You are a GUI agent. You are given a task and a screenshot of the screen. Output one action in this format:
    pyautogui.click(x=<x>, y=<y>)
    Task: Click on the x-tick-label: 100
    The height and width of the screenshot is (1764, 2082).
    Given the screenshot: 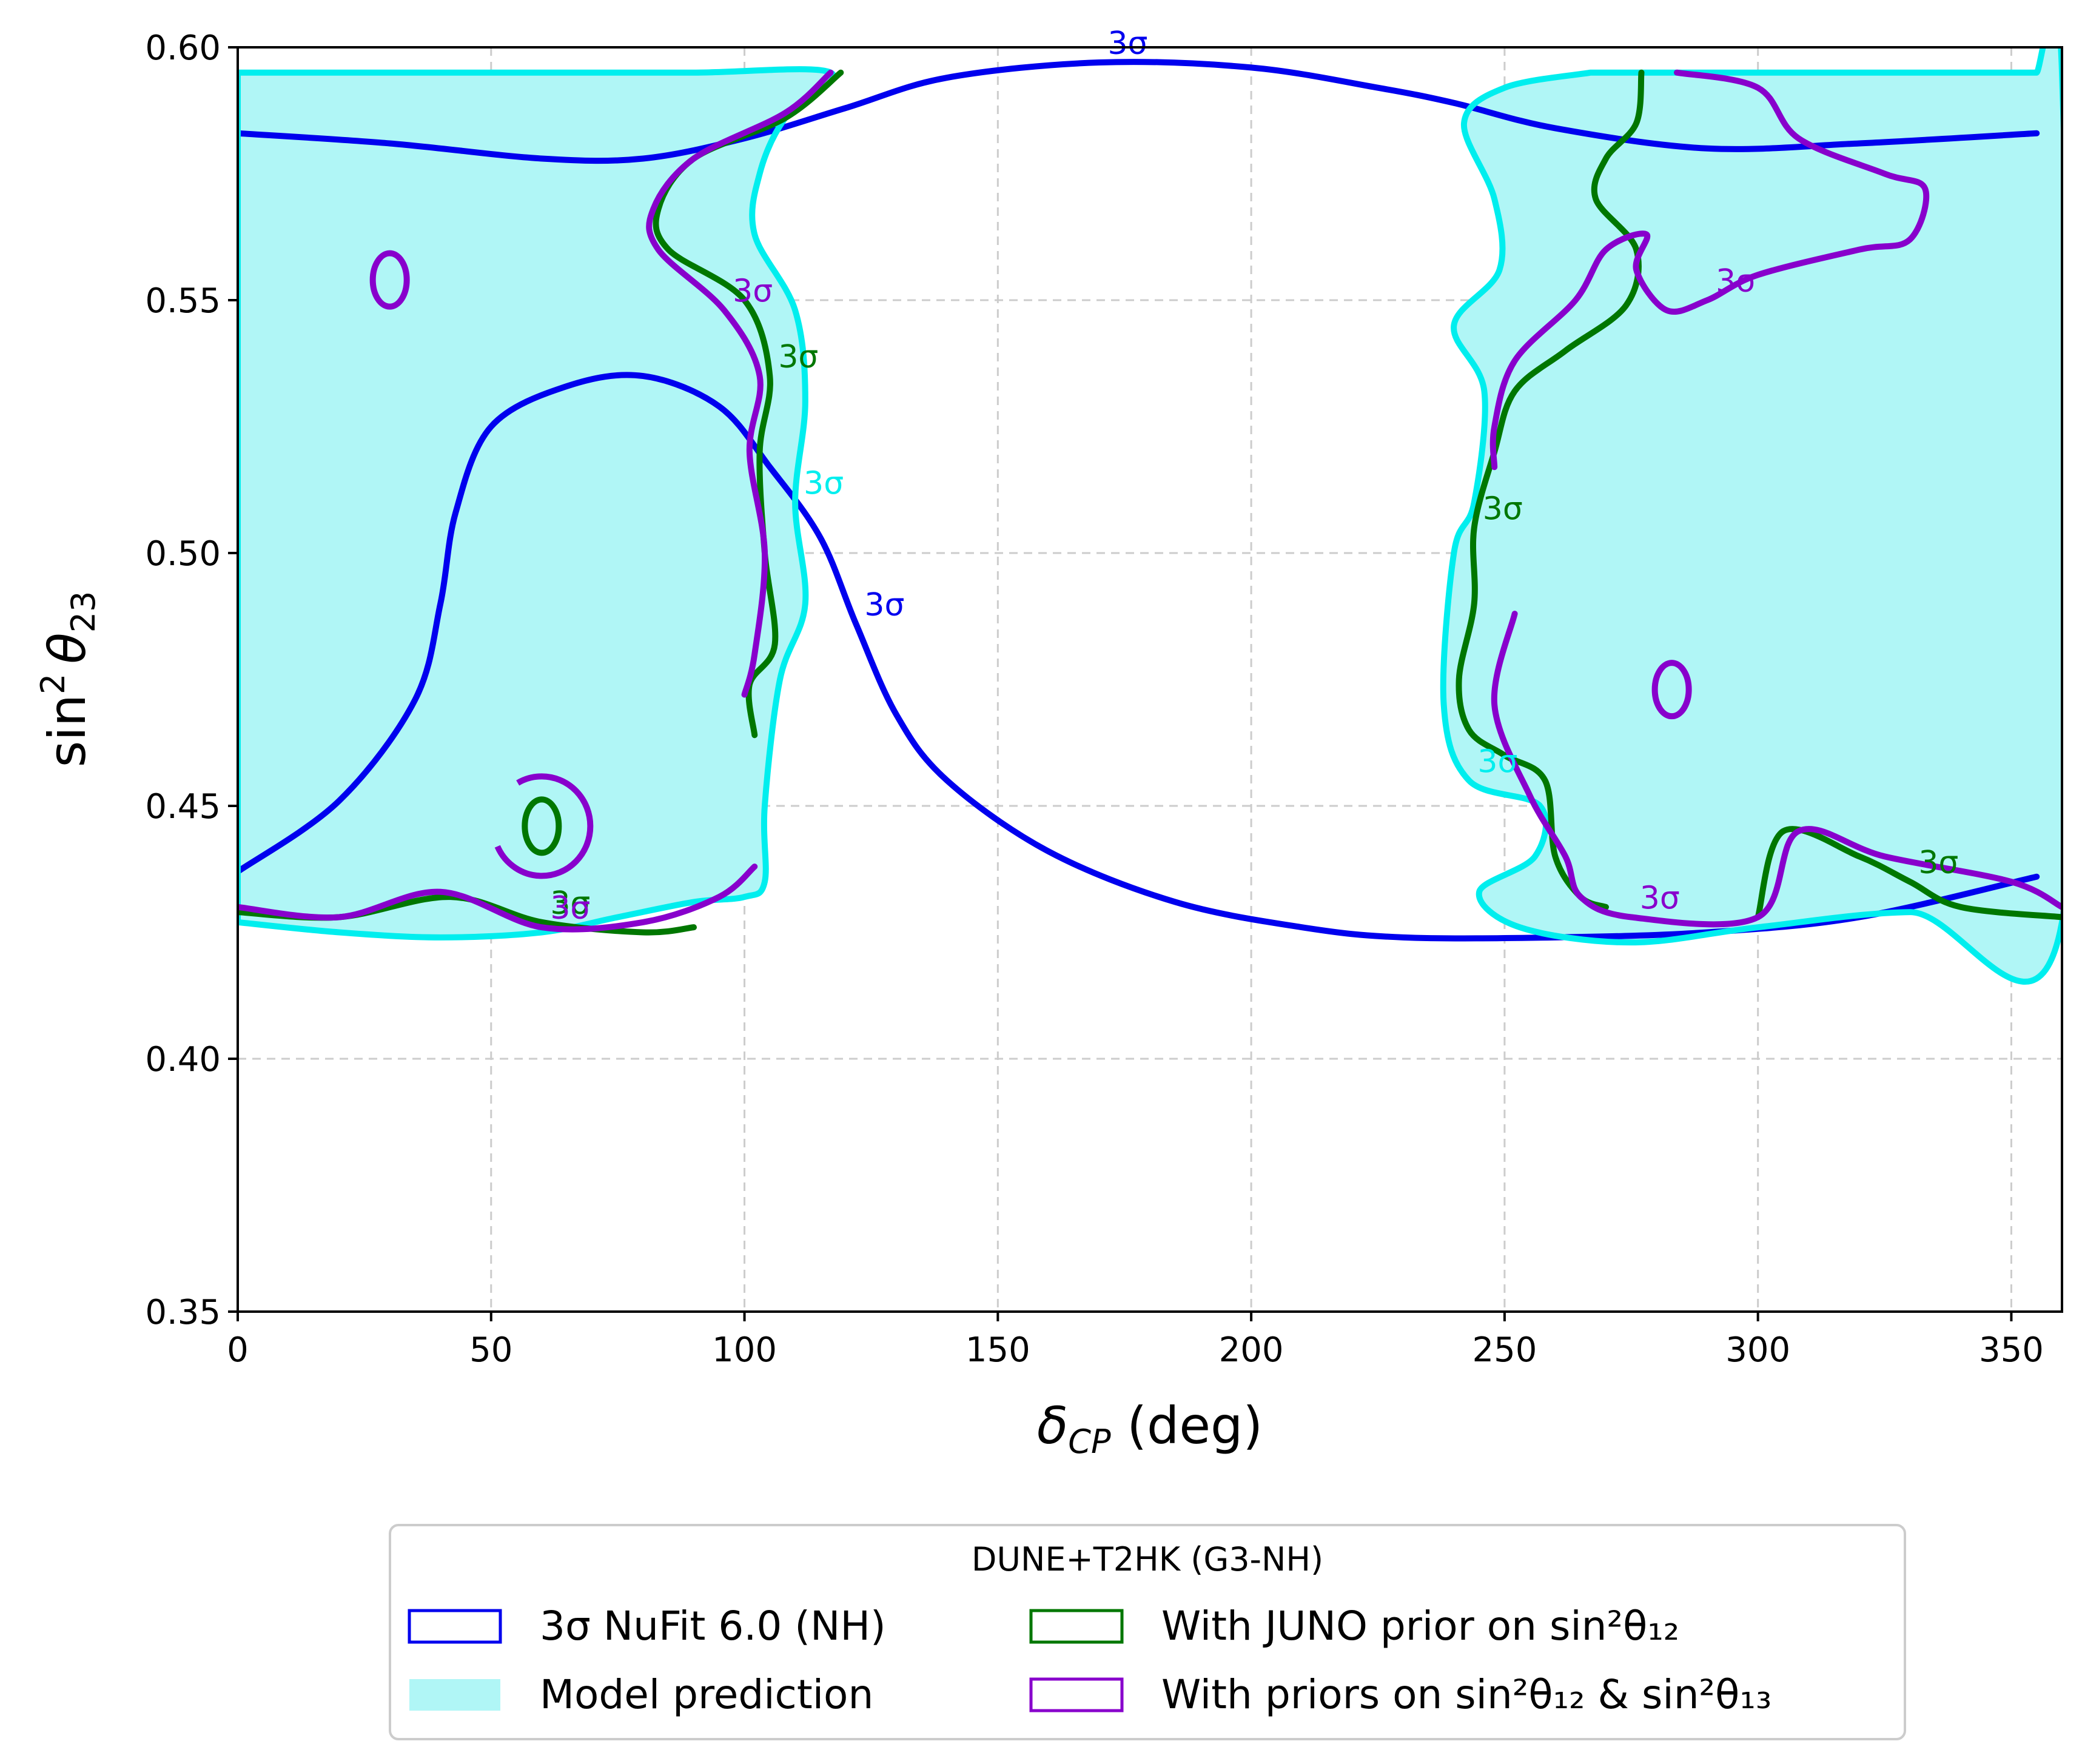 What is the action you would take?
    pyautogui.click(x=744, y=1350)
    